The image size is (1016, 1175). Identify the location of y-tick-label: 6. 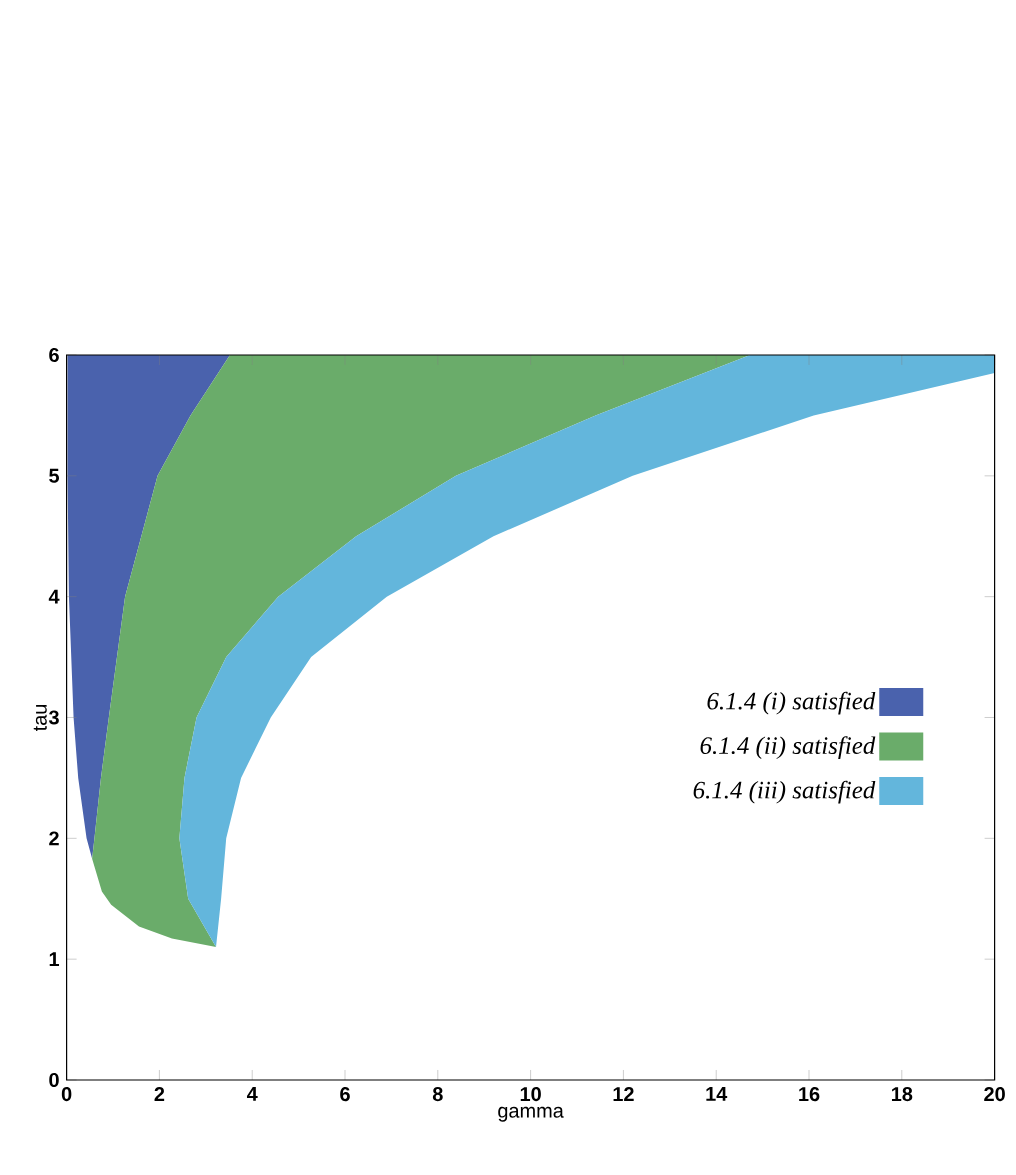
(54, 355).